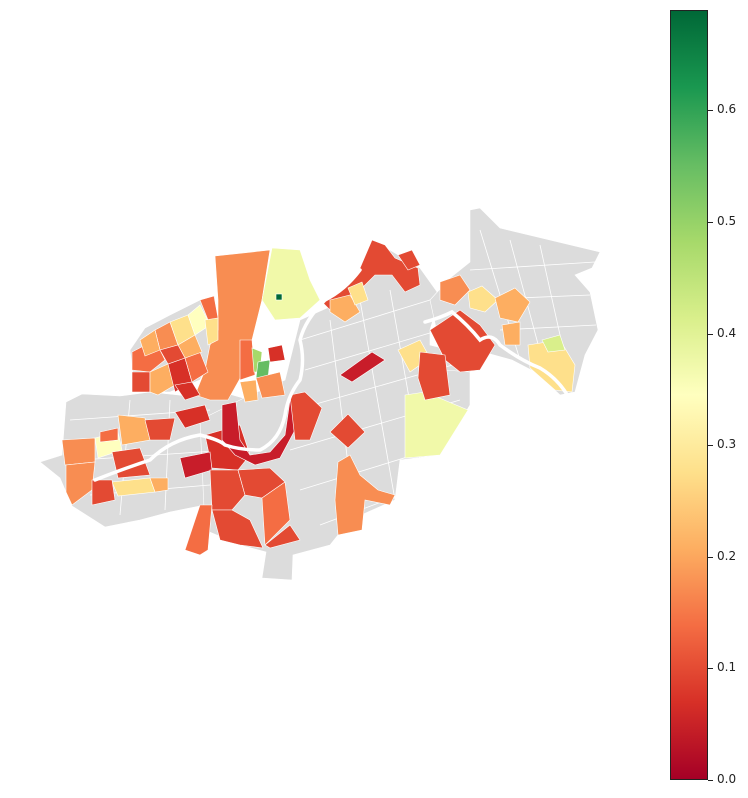 The width and height of the screenshot is (748, 798). Describe the element at coordinates (727, 109) in the screenshot. I see `colorbar-tick-label: 0.6` at that location.